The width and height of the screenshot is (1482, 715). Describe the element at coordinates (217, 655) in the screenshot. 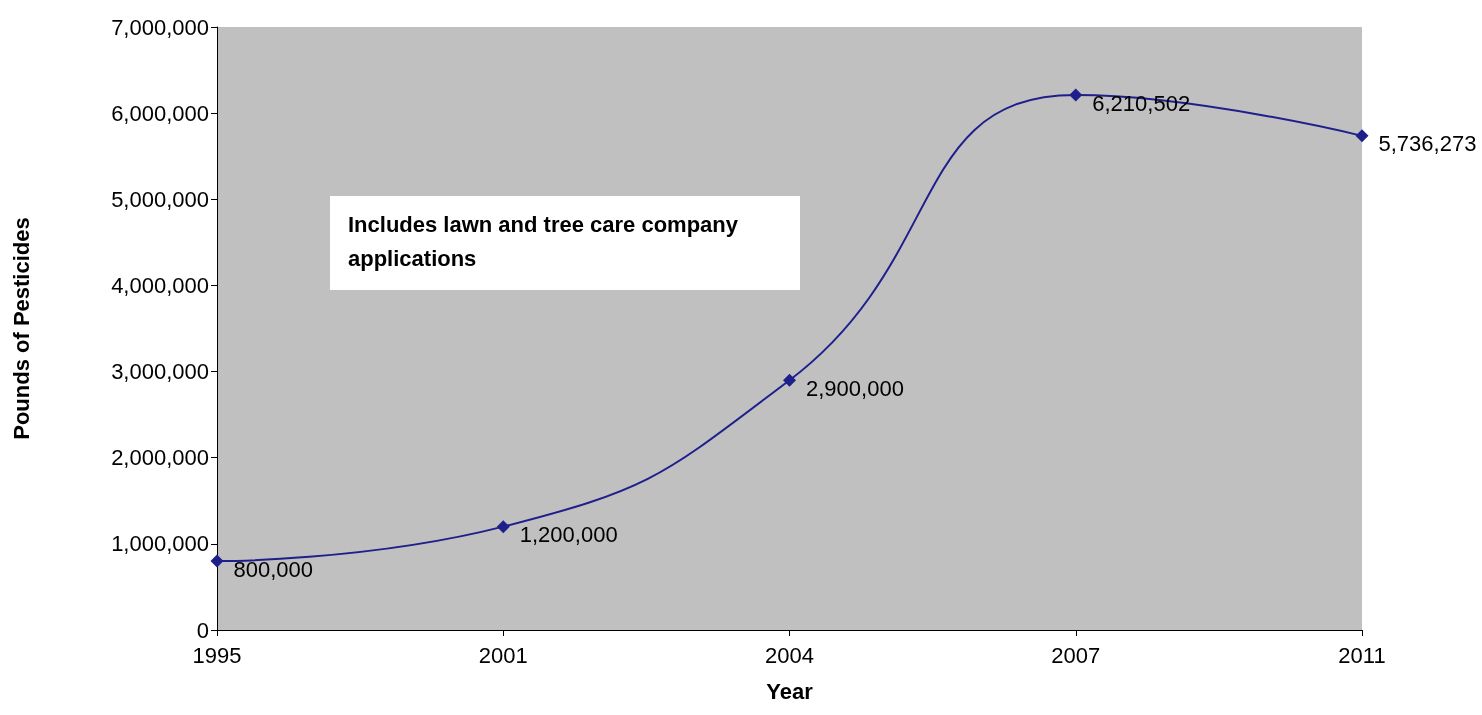

I see `x-tick-label: 1995` at that location.